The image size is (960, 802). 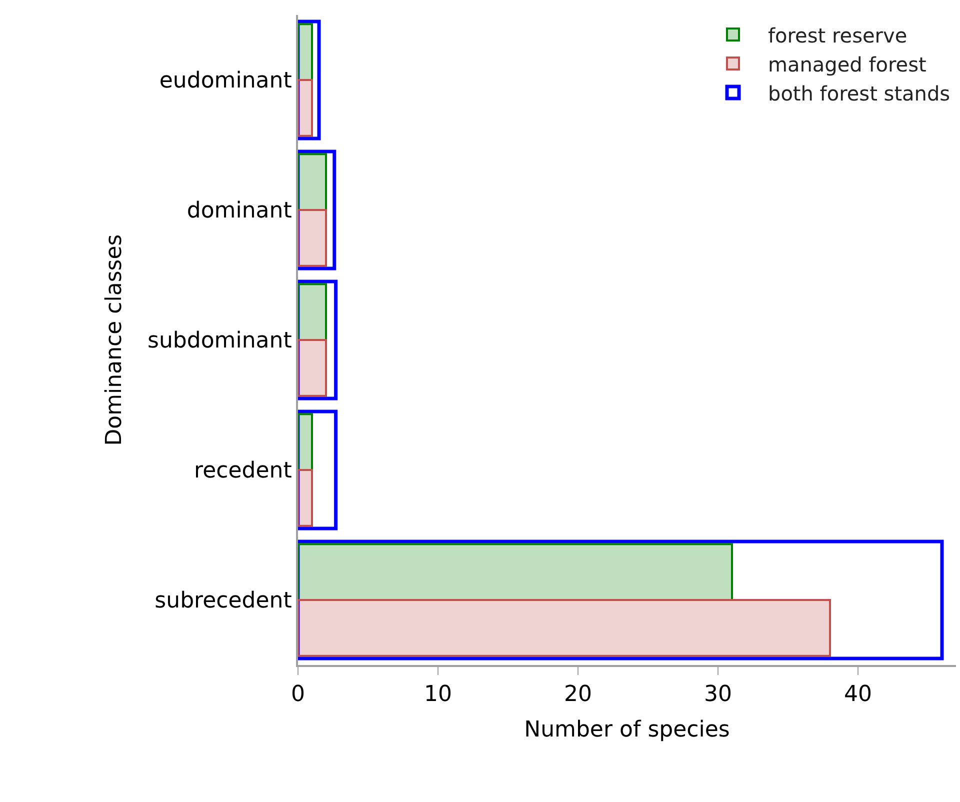 I want to click on y-tick-label: subdominant, so click(x=220, y=341).